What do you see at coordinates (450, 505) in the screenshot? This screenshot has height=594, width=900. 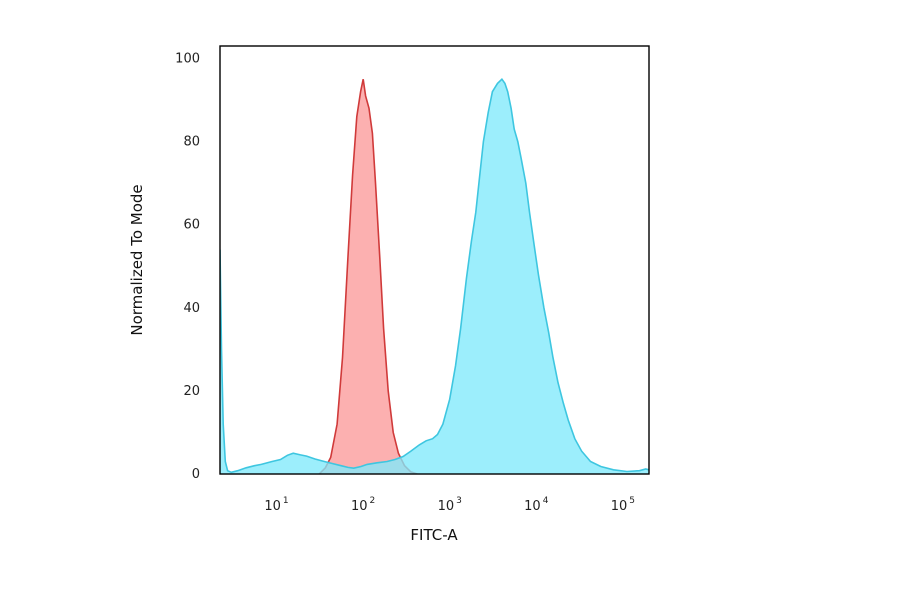 I see `x-tick-label: 10 3` at bounding box center [450, 505].